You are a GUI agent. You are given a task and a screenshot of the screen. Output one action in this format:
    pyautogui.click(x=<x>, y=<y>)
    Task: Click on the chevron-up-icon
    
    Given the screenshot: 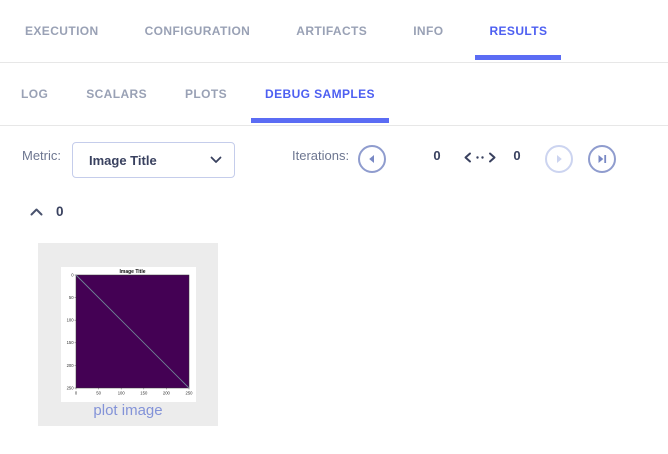 What is the action you would take?
    pyautogui.click(x=36, y=212)
    